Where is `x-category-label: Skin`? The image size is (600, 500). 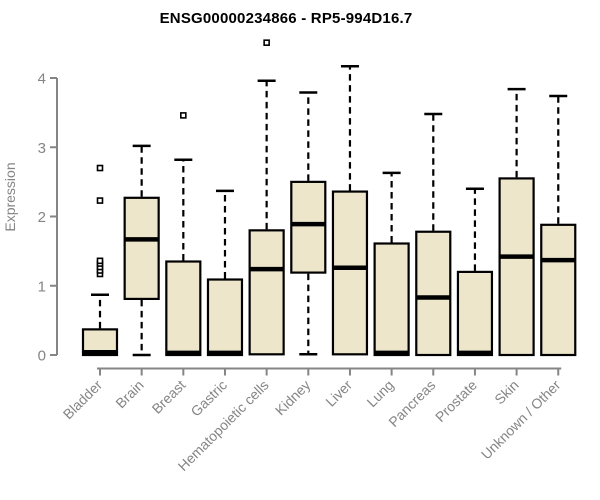 x-category-label: Skin is located at coordinates (506, 392).